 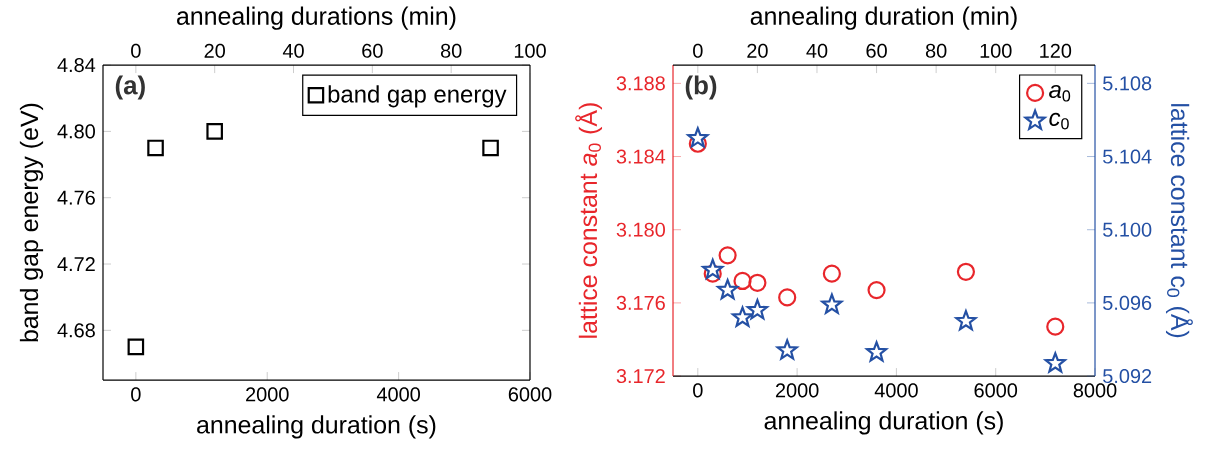 What do you see at coordinates (130, 87) in the screenshot?
I see `annotation: (a)` at bounding box center [130, 87].